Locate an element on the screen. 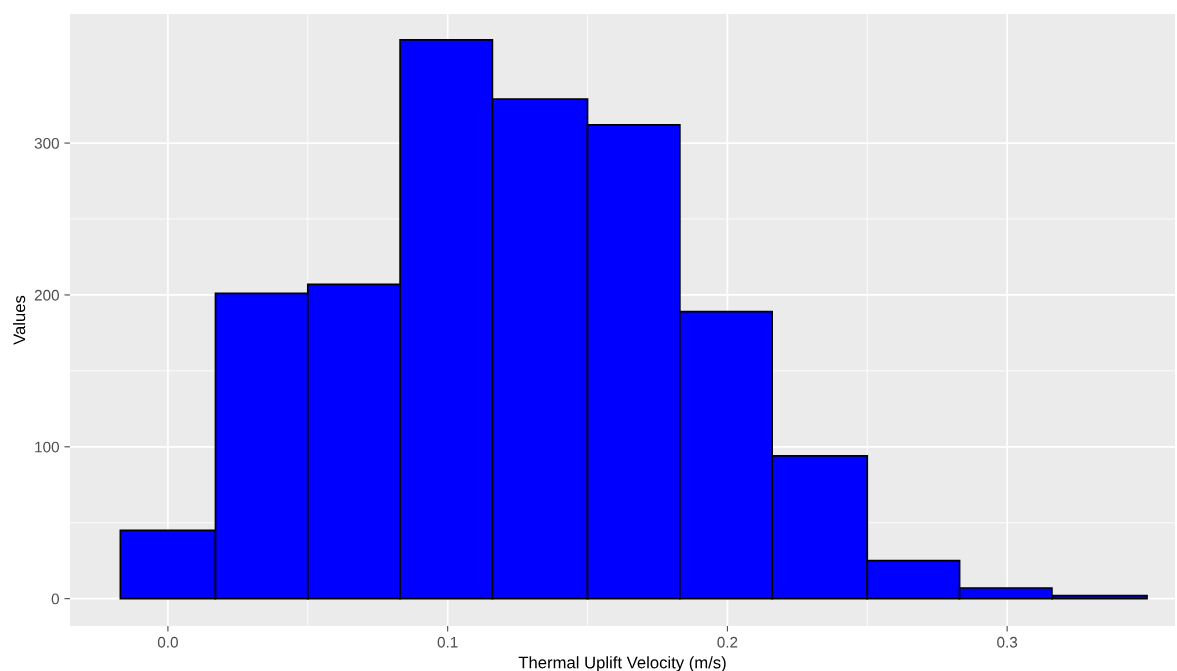 The height and width of the screenshot is (671, 1177). x-tick-label: 0.0 is located at coordinates (167, 642).